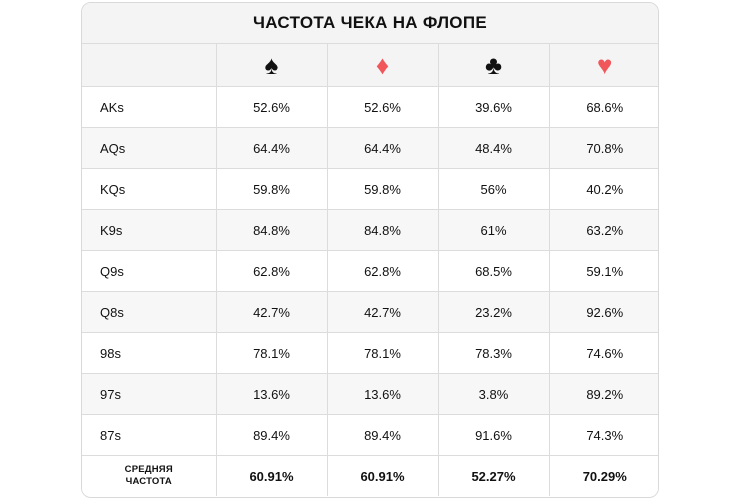 The width and height of the screenshot is (740, 500). What do you see at coordinates (494, 148) in the screenshot?
I see `value-cell-club: 48.4%` at bounding box center [494, 148].